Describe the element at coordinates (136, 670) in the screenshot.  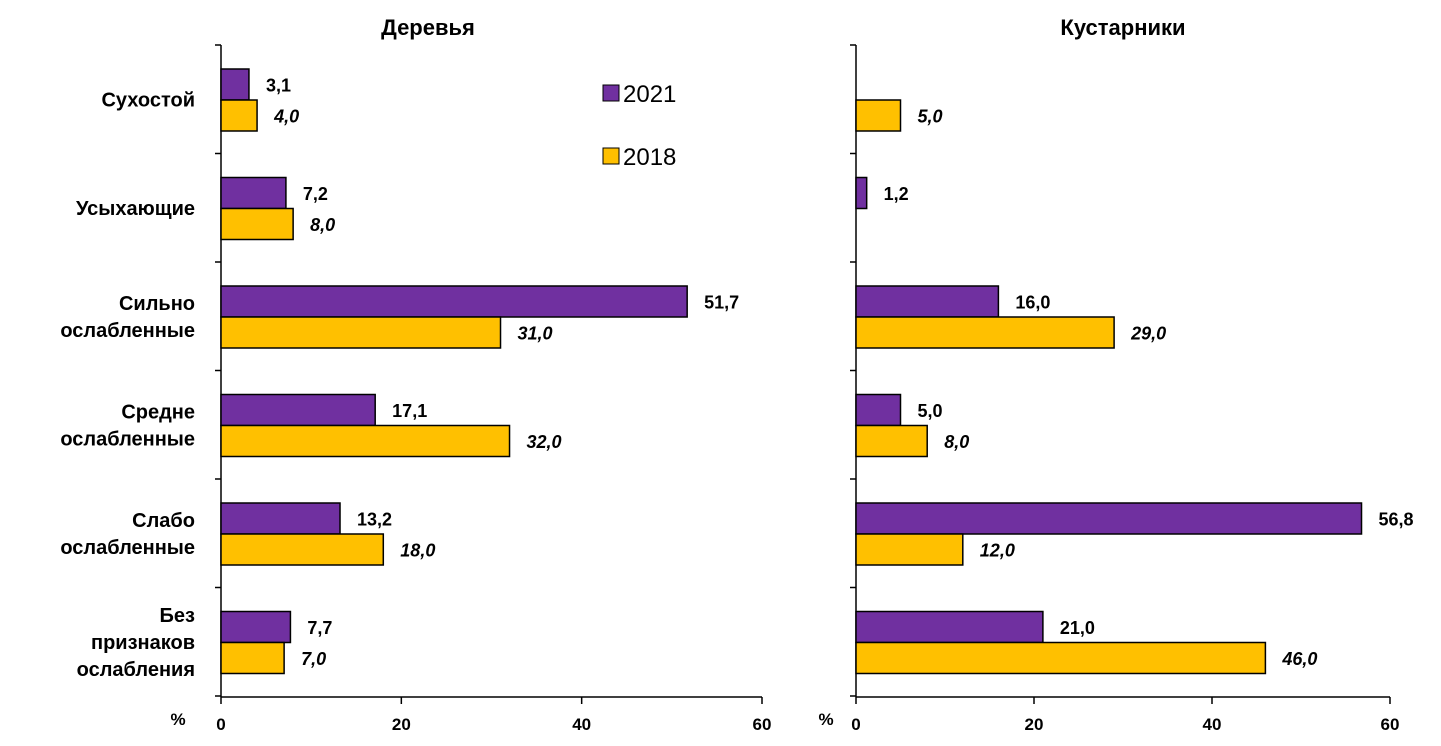
I see `category-label: ослабления` at that location.